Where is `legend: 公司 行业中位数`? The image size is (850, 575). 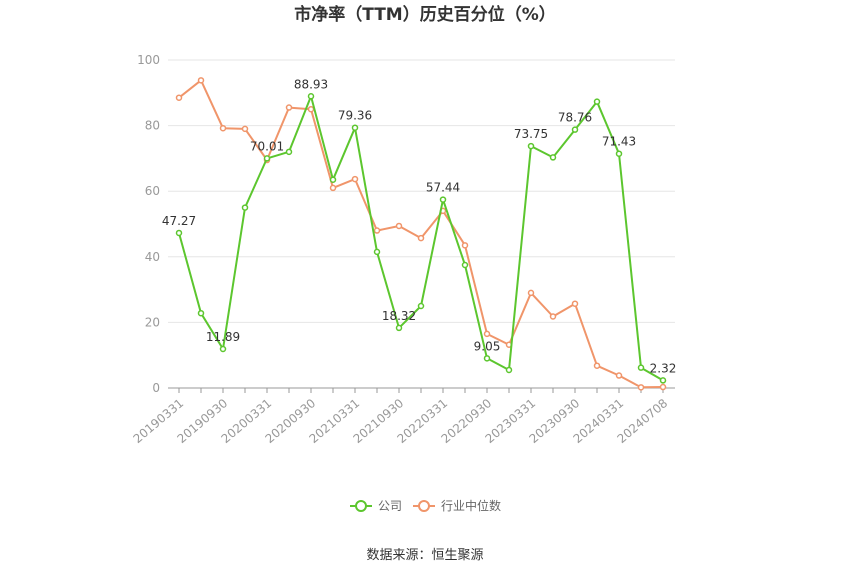 legend: 公司 行业中位数 is located at coordinates (425, 505).